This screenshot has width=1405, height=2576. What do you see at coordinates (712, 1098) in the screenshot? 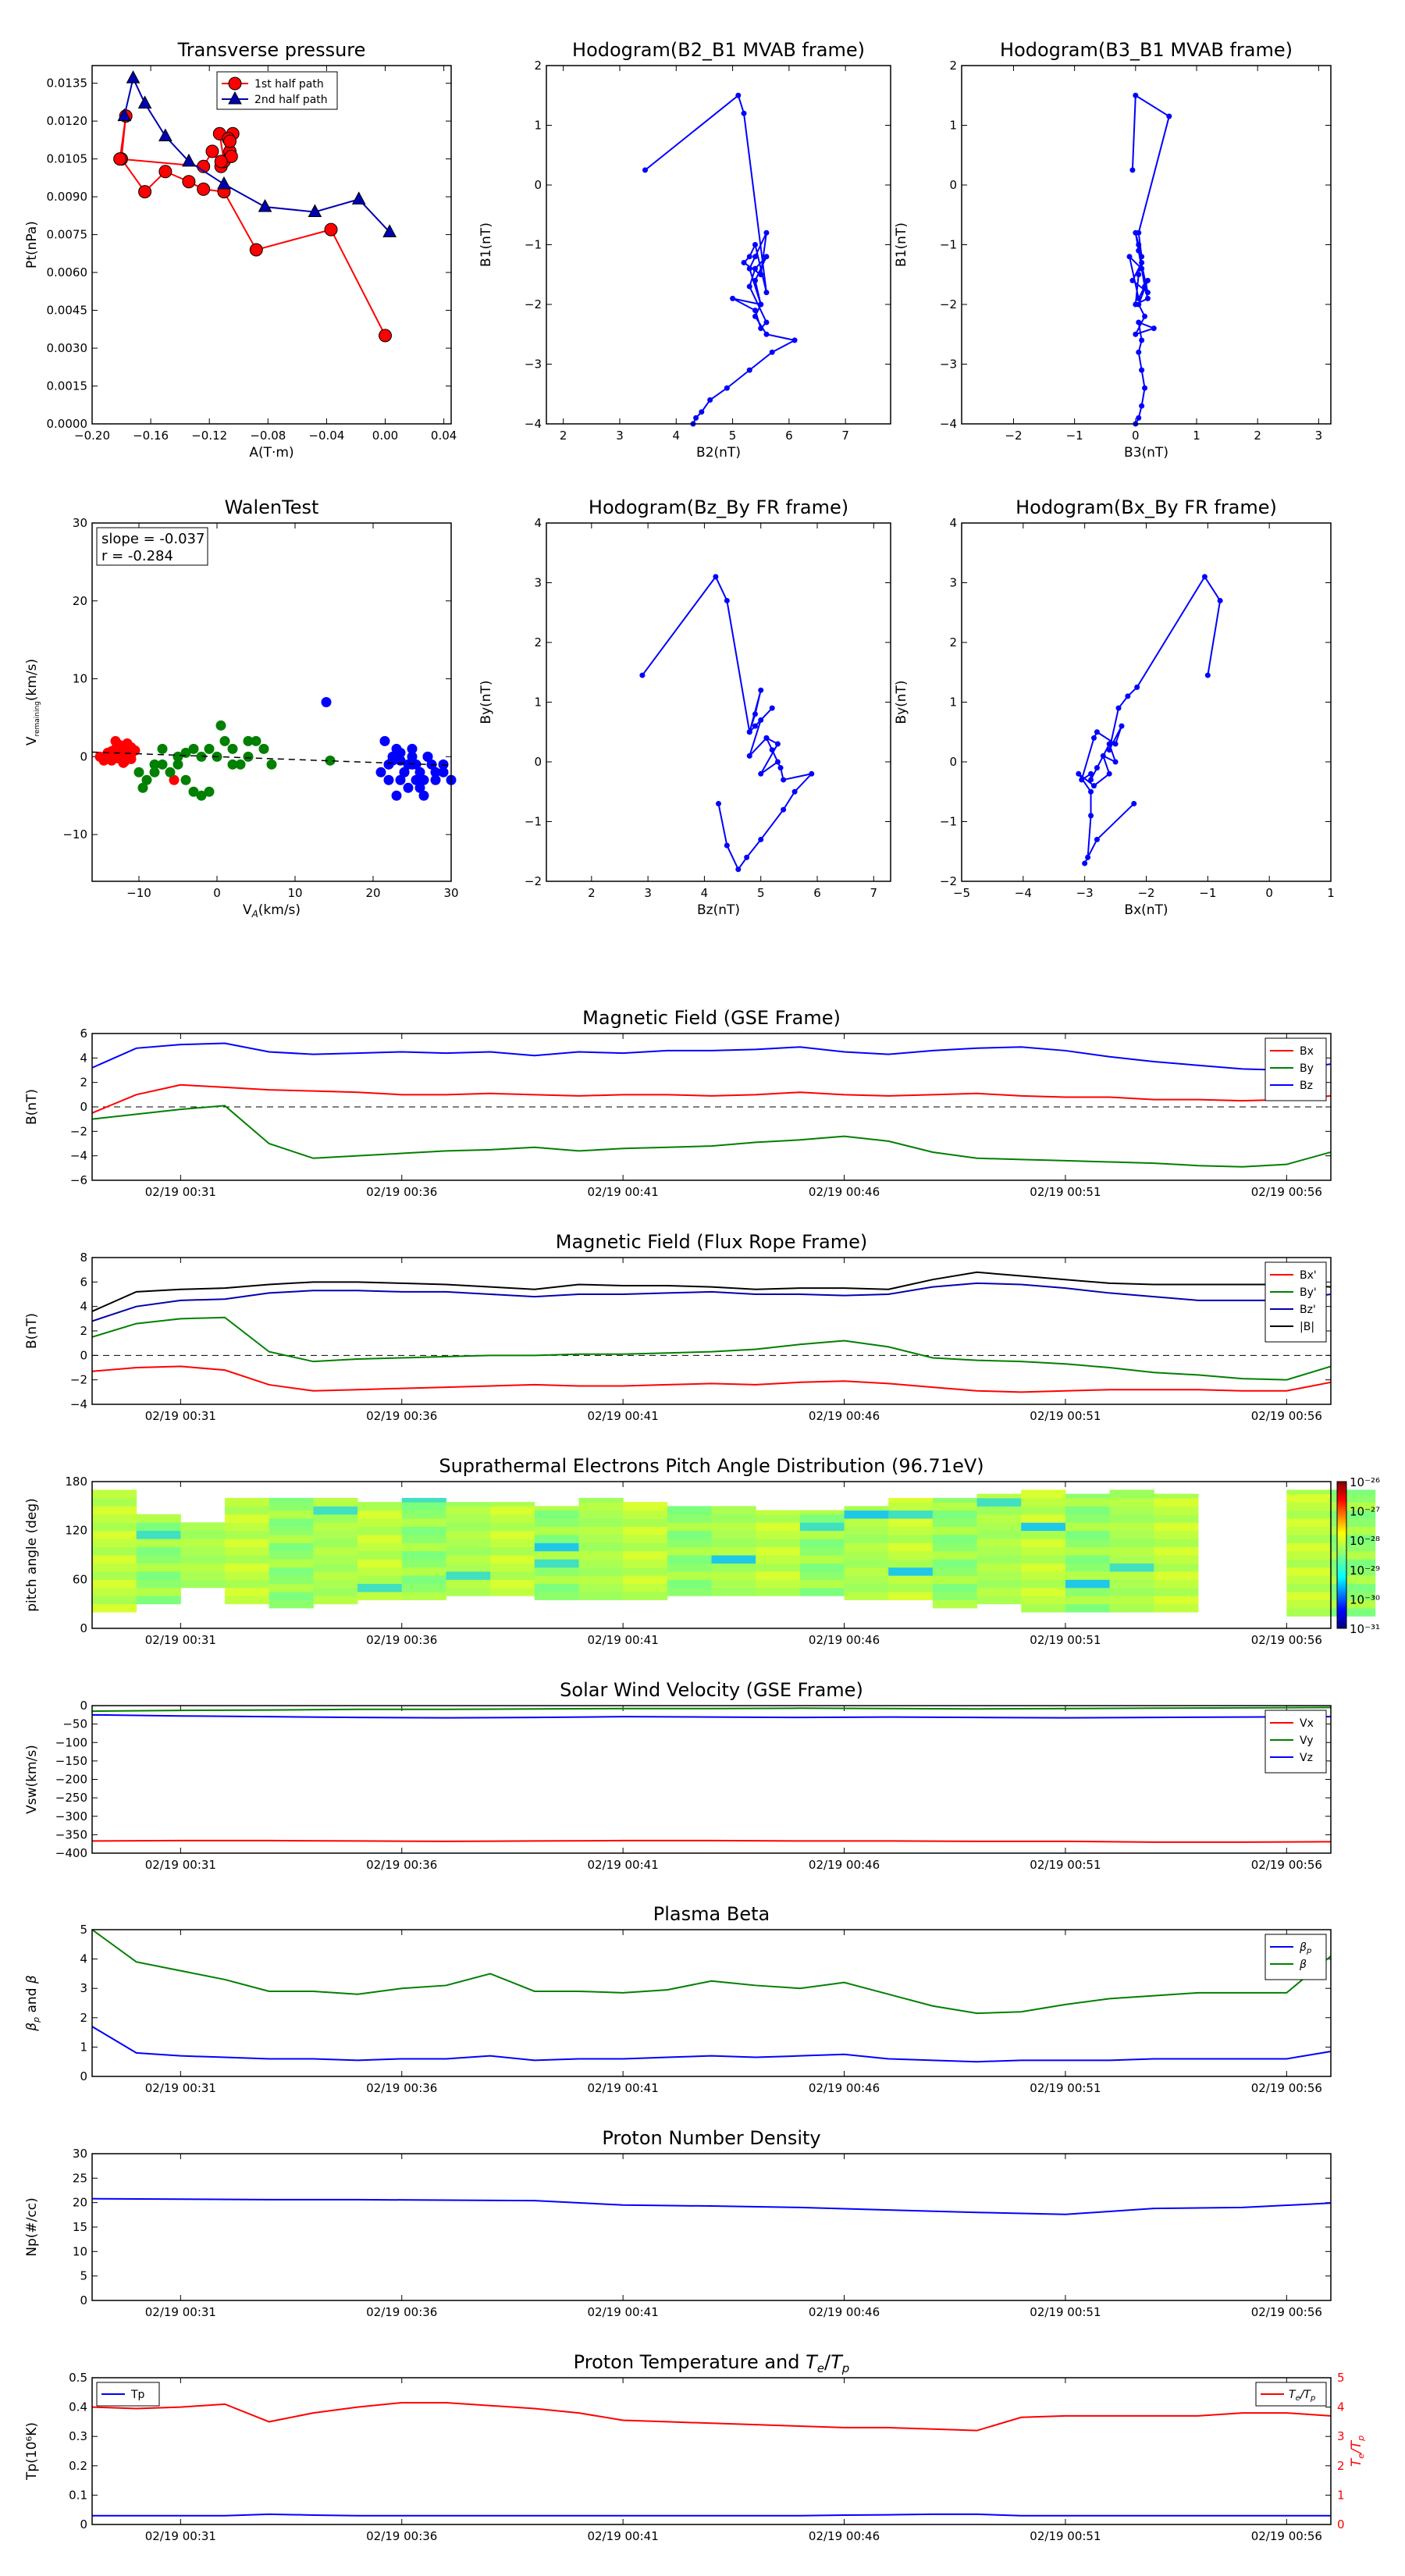
I see `series-line-Bx` at bounding box center [712, 1098].